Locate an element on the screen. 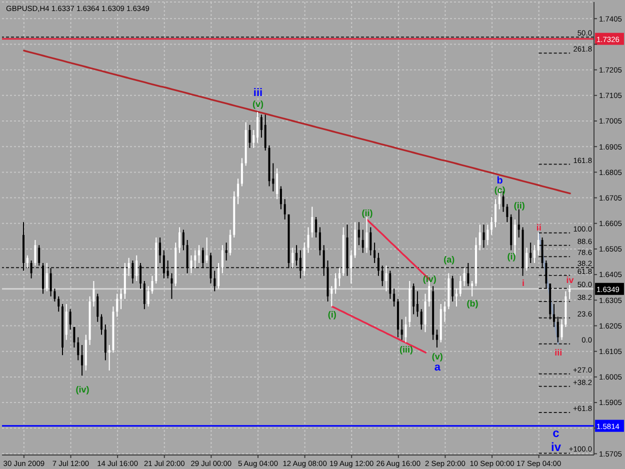  annotation: i is located at coordinates (523, 283).